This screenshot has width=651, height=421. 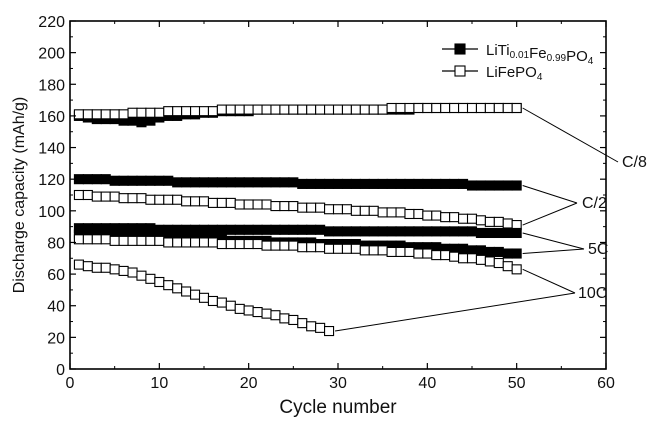 What do you see at coordinates (159, 383) in the screenshot?
I see `x-tick-label: 10` at bounding box center [159, 383].